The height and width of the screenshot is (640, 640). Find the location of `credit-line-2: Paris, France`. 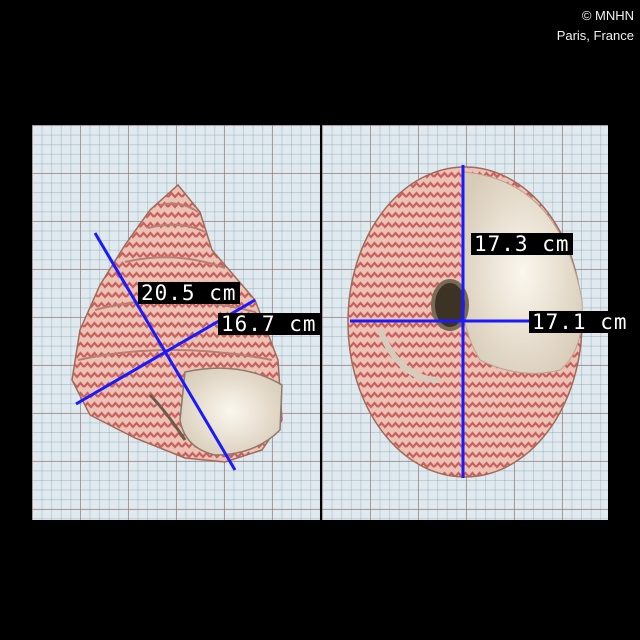

credit-line-2: Paris, France is located at coordinates (595, 35).